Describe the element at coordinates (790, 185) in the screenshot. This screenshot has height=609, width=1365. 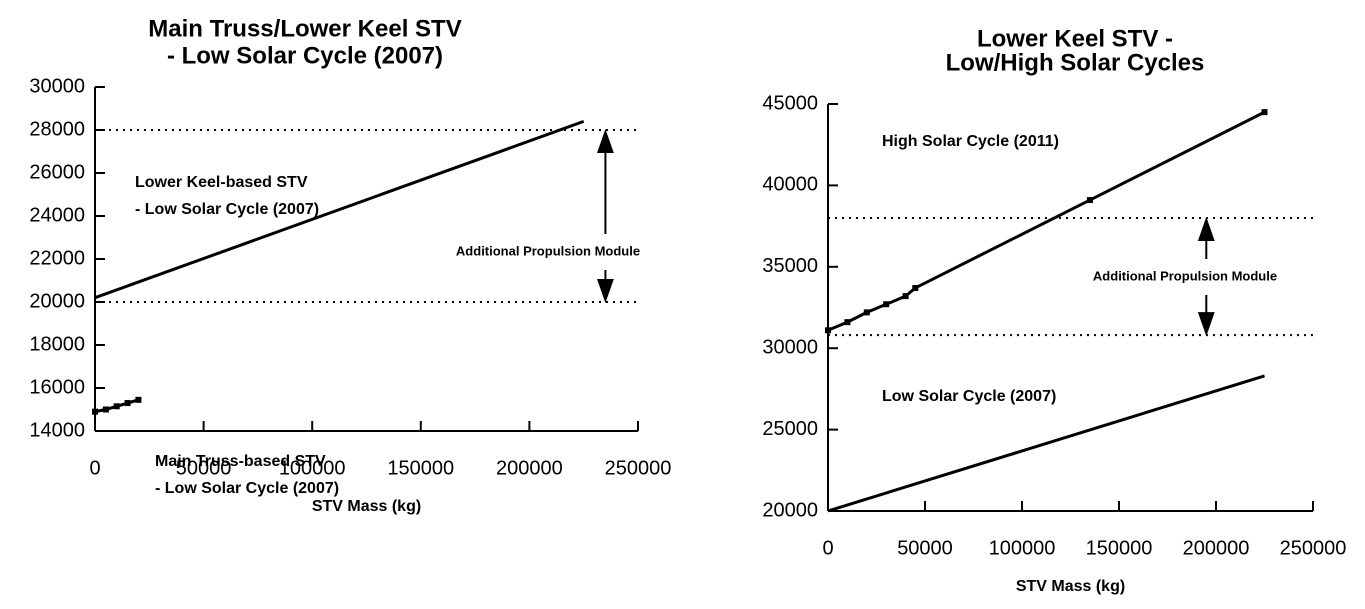
I see `y-tick-label: 40000` at that location.